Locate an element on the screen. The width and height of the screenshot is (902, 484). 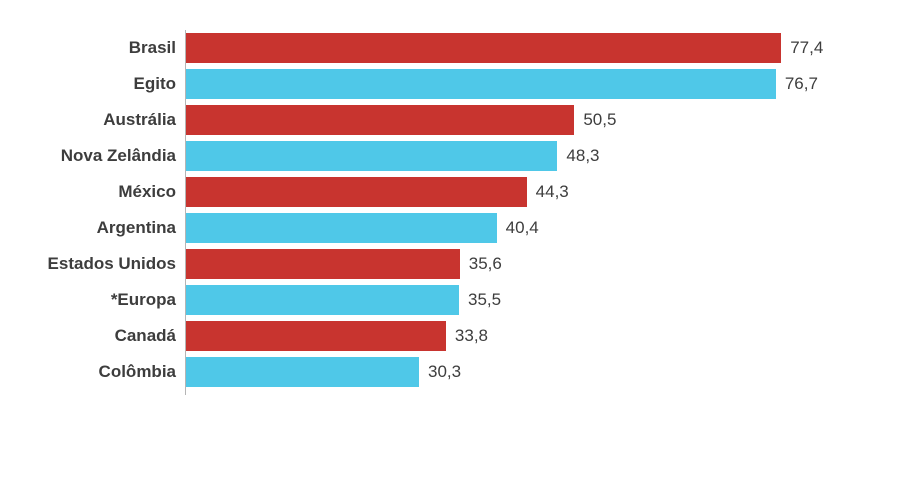
category-label: Colômbia is located at coordinates (137, 371).